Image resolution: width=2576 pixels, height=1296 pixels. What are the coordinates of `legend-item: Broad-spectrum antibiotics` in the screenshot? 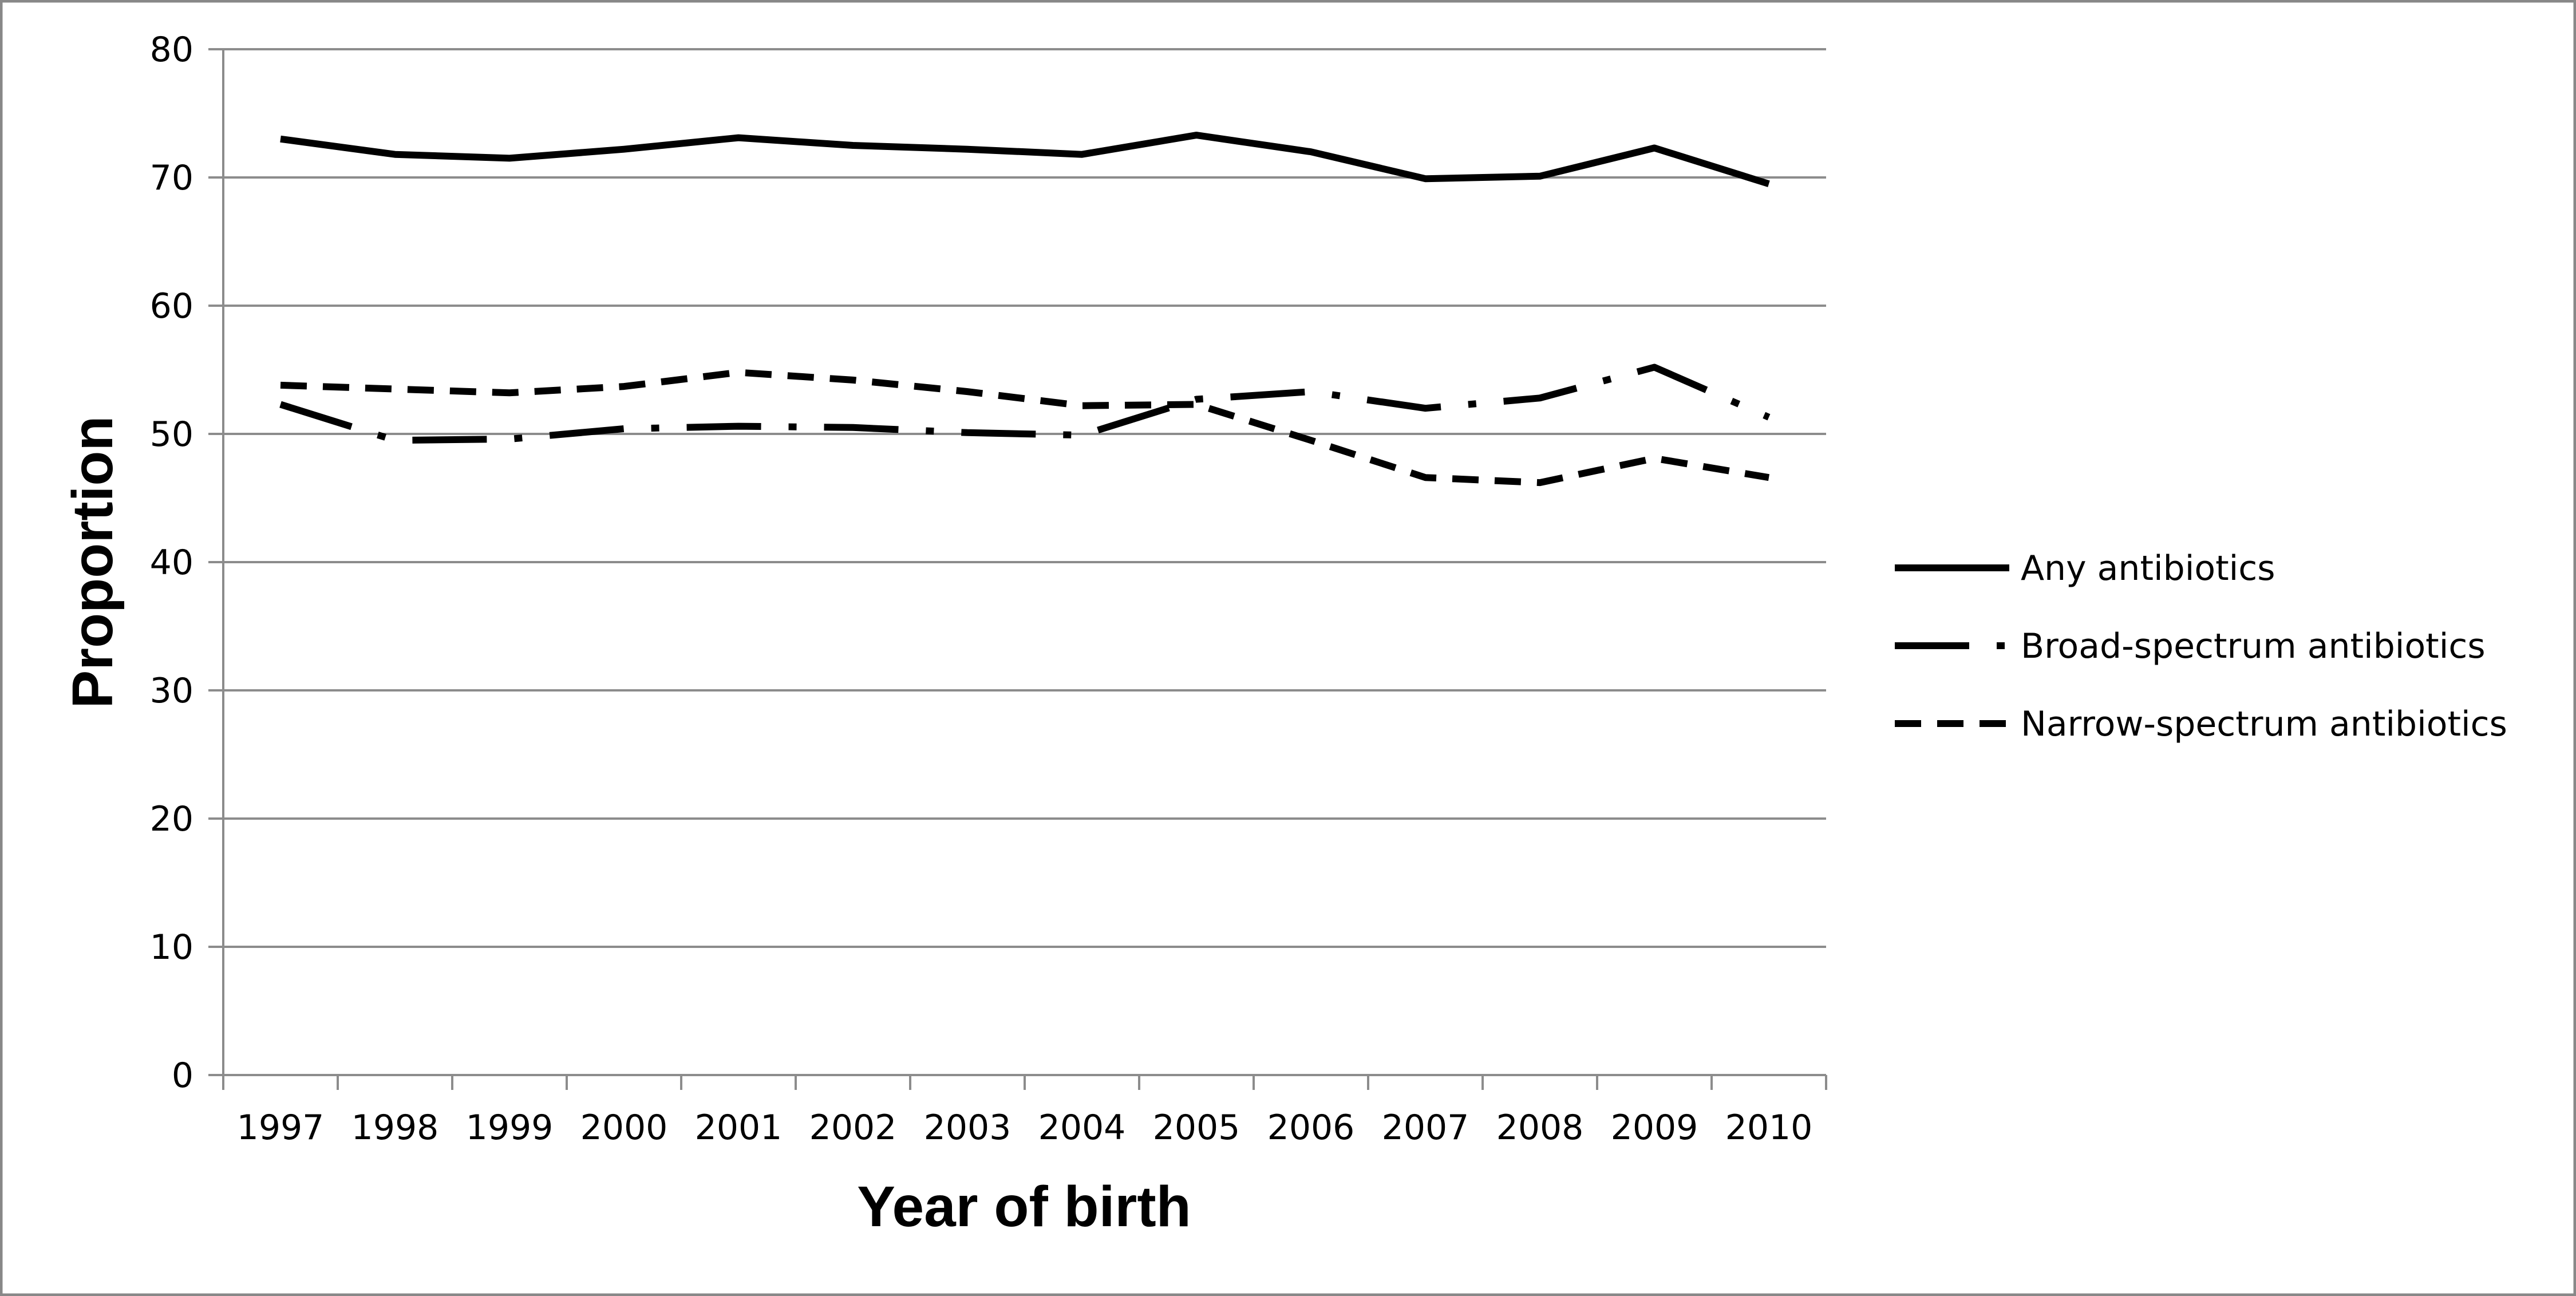 It's located at (2190, 646).